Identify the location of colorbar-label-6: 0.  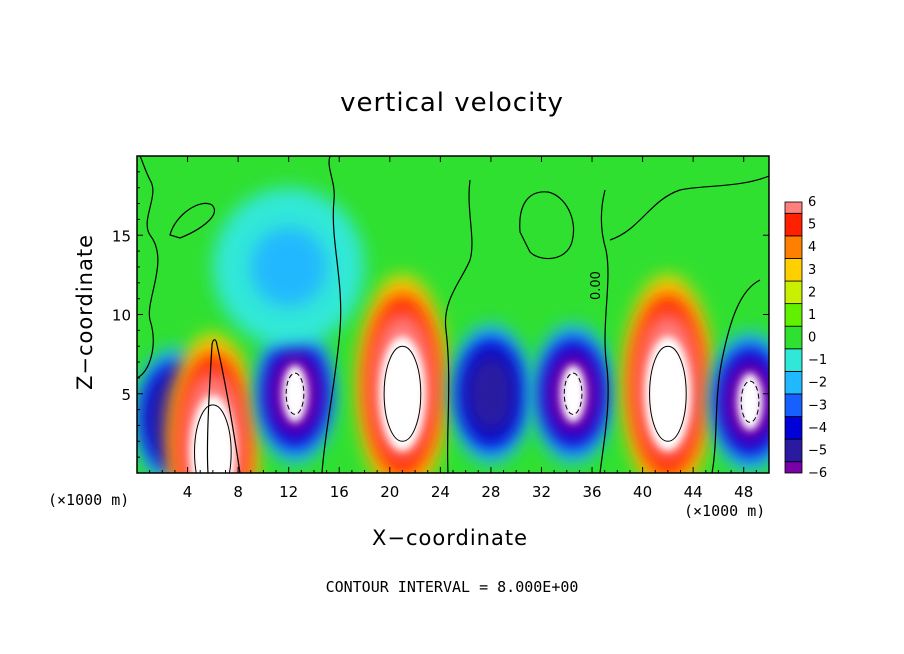
(812, 338).